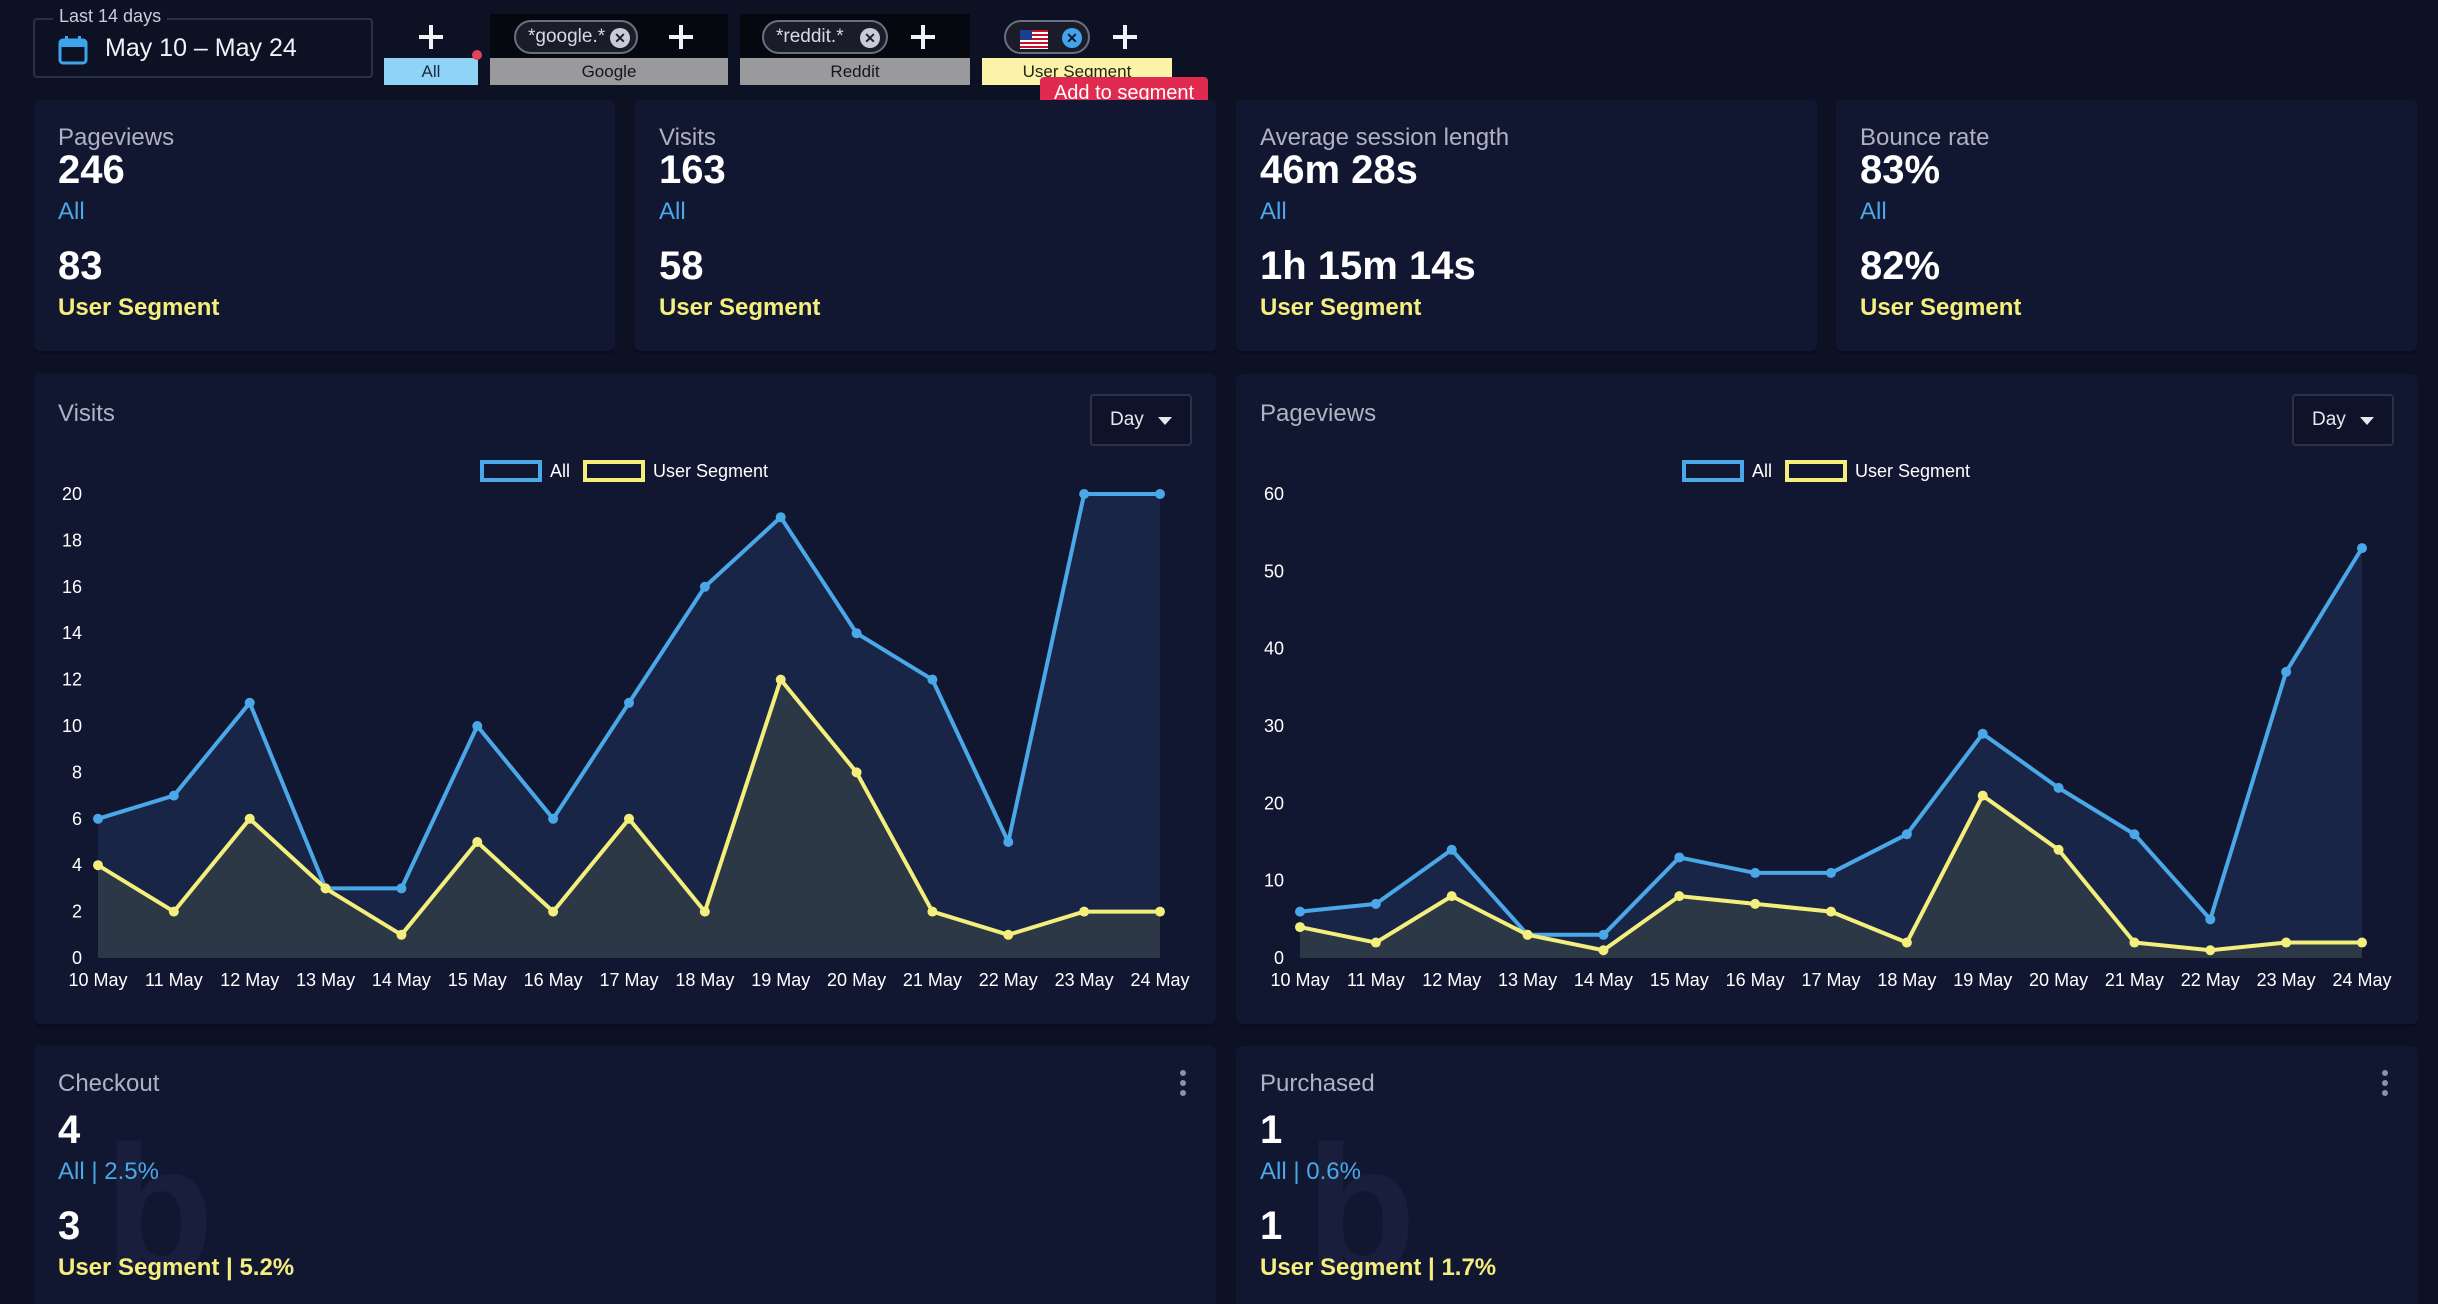 The width and height of the screenshot is (2438, 1304). Describe the element at coordinates (77, 912) in the screenshot. I see `y-tick-label: 2` at that location.